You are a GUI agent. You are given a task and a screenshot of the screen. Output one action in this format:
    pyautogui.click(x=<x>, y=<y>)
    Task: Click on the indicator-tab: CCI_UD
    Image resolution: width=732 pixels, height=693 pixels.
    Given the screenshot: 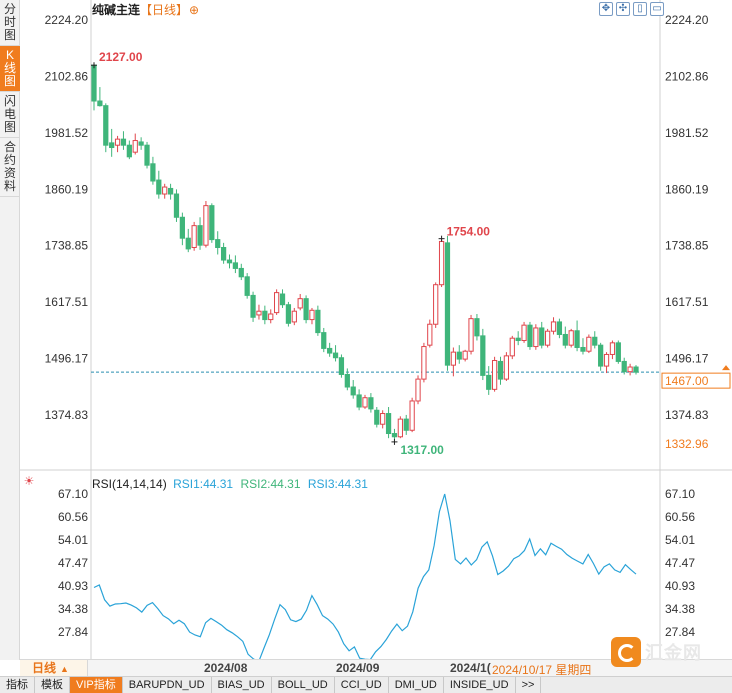 What is the action you would take?
    pyautogui.click(x=362, y=685)
    